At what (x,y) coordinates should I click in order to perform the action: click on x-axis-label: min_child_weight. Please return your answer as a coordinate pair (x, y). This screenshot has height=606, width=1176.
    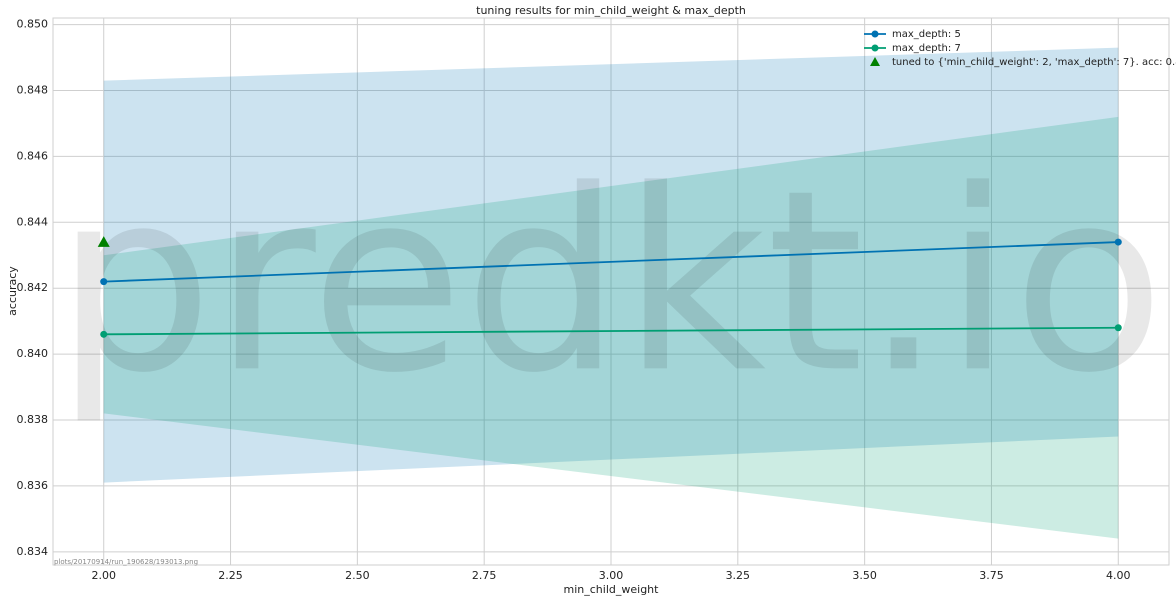
    Looking at the image, I should click on (612, 589).